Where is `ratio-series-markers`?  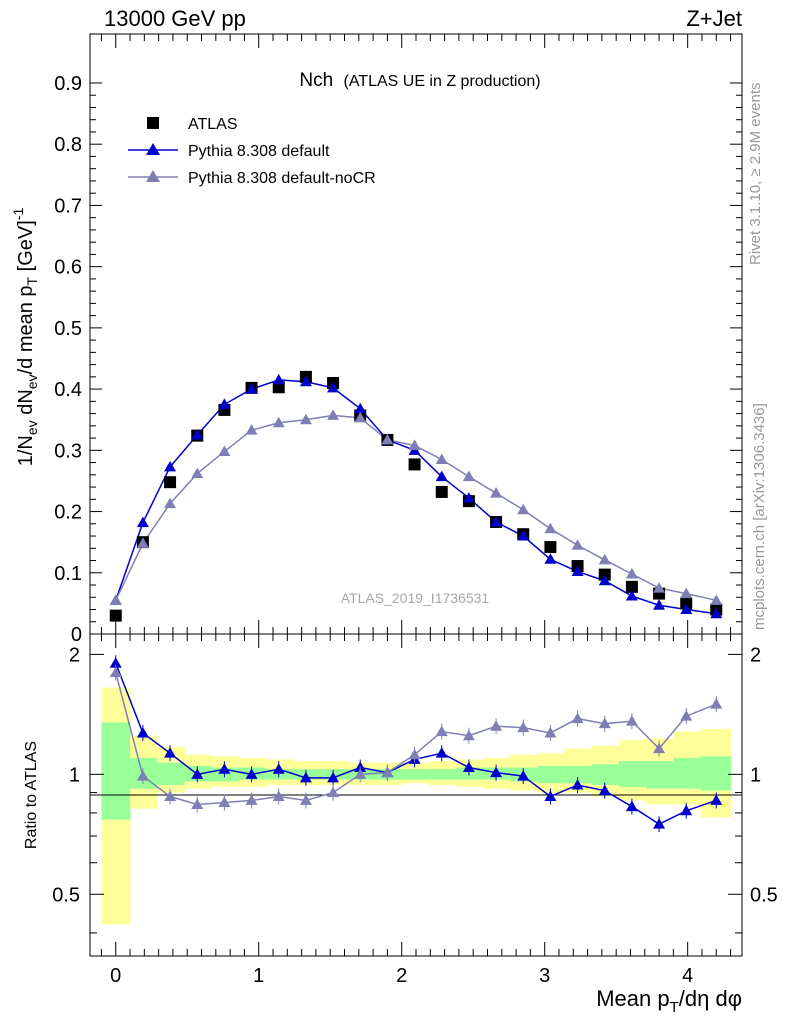
ratio-series-markers is located at coordinates (416, 744).